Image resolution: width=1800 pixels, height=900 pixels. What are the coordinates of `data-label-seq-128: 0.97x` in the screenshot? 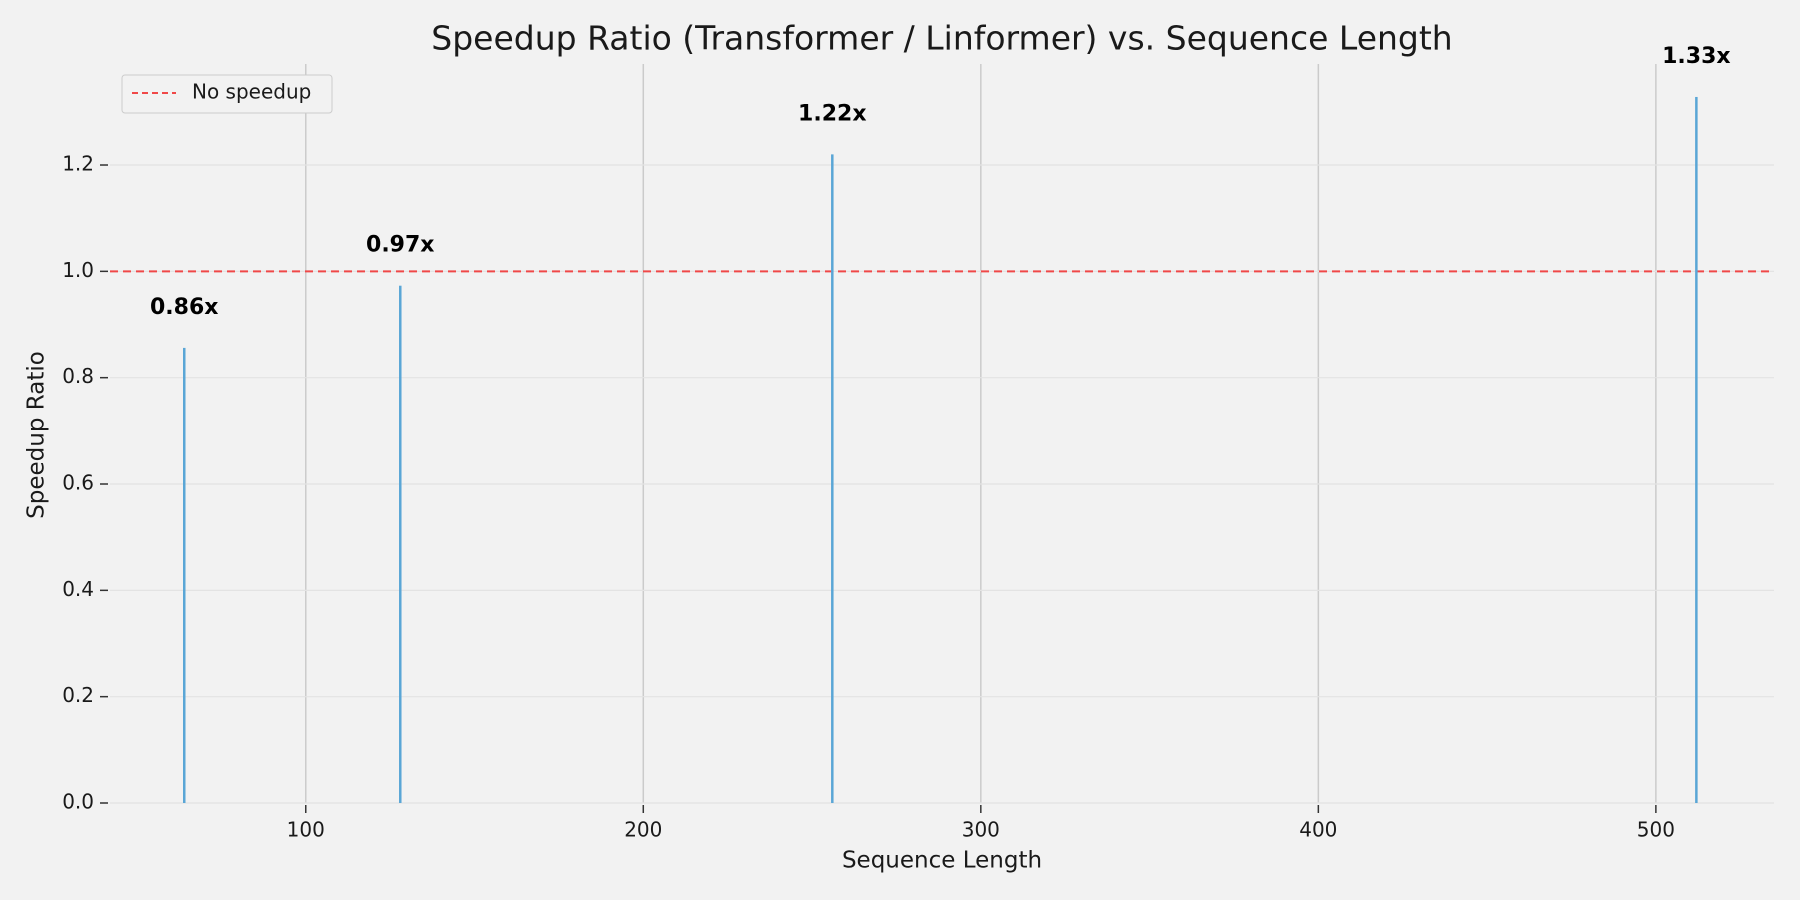 It's located at (400, 245).